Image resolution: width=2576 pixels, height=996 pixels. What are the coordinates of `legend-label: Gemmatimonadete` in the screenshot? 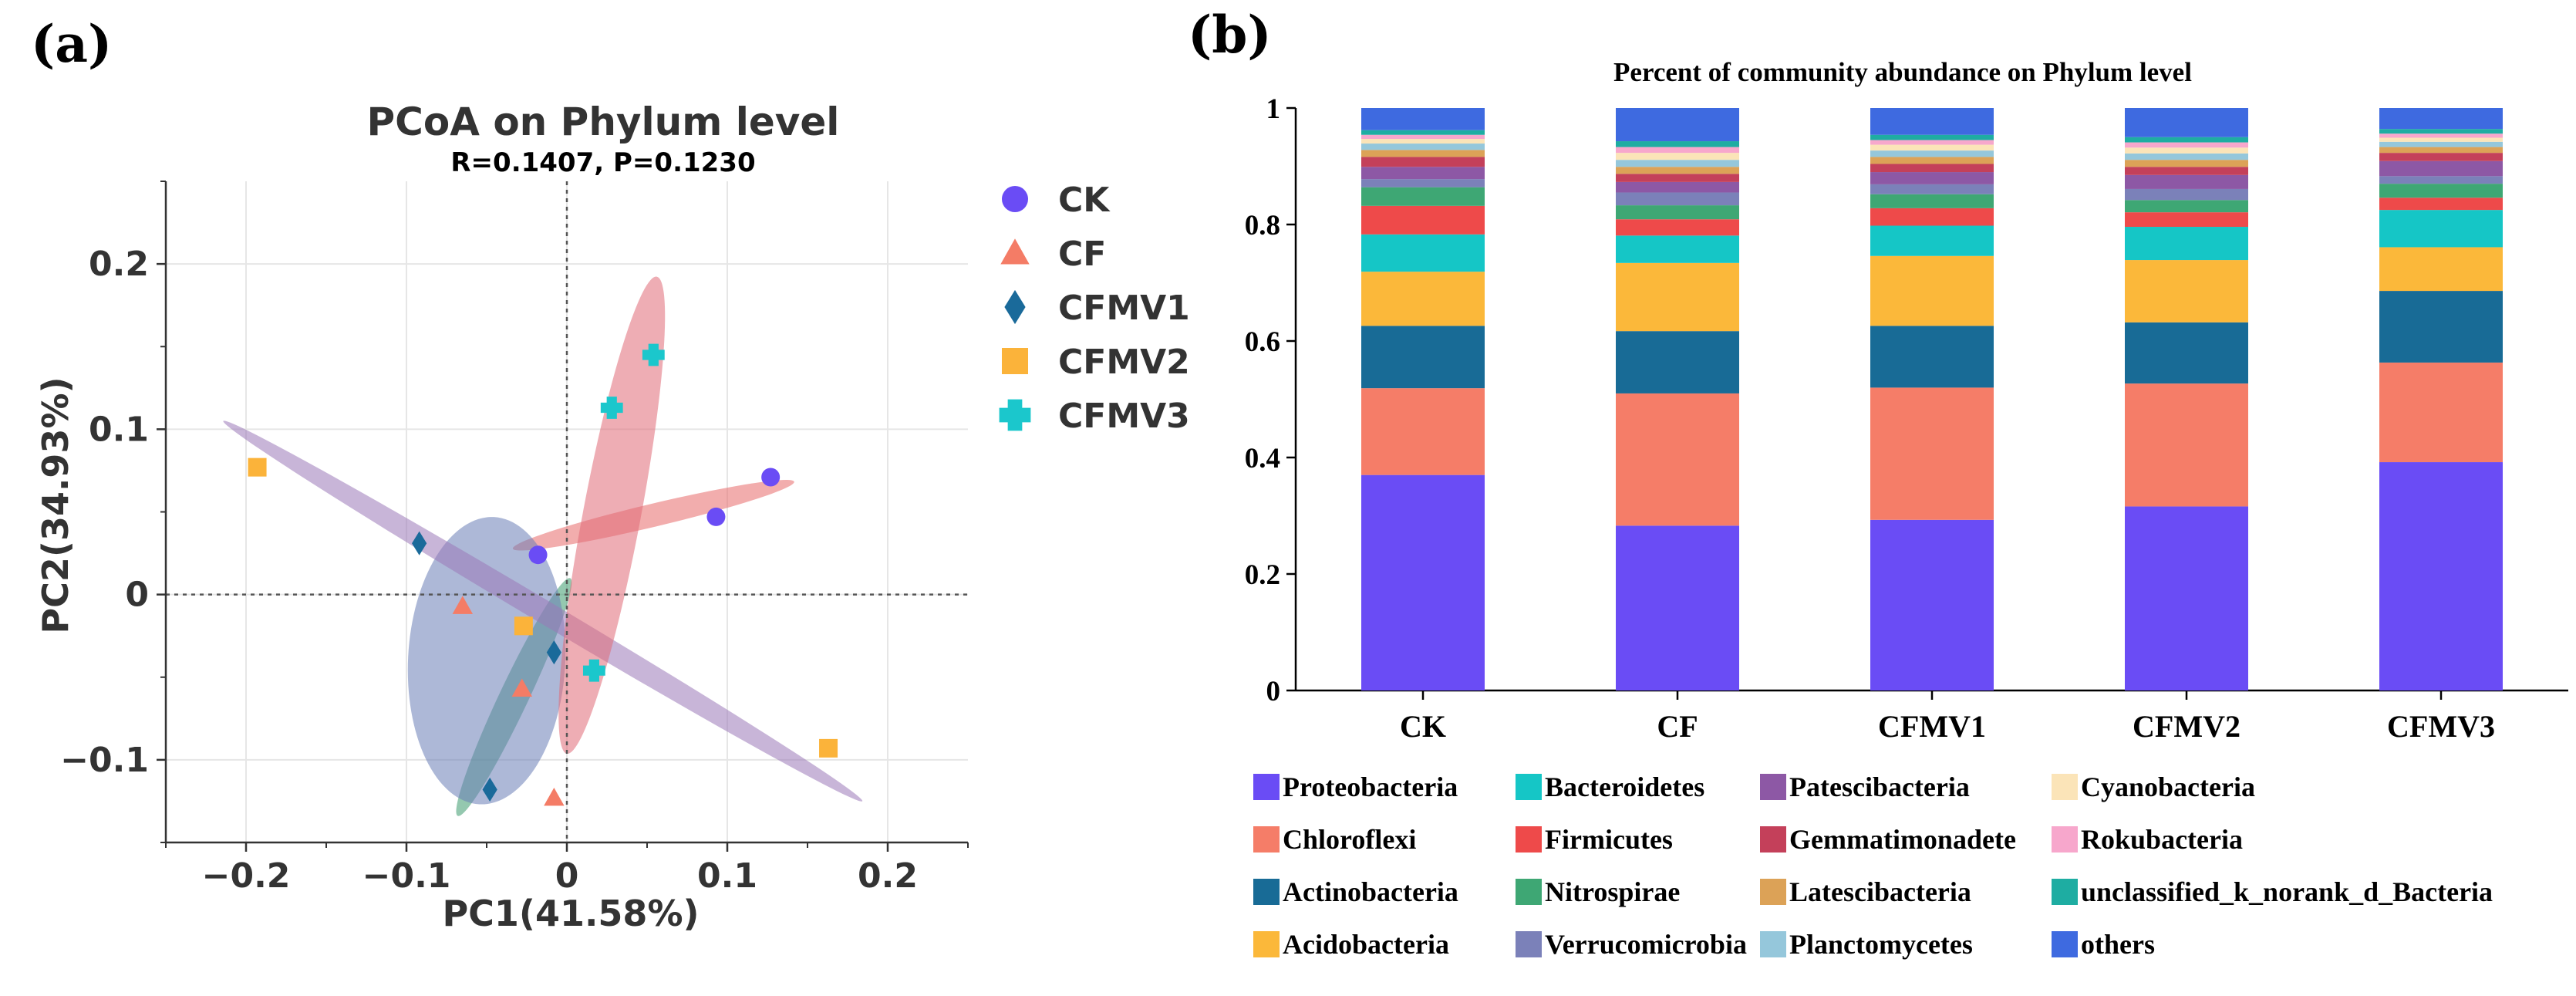 It's located at (1902, 839).